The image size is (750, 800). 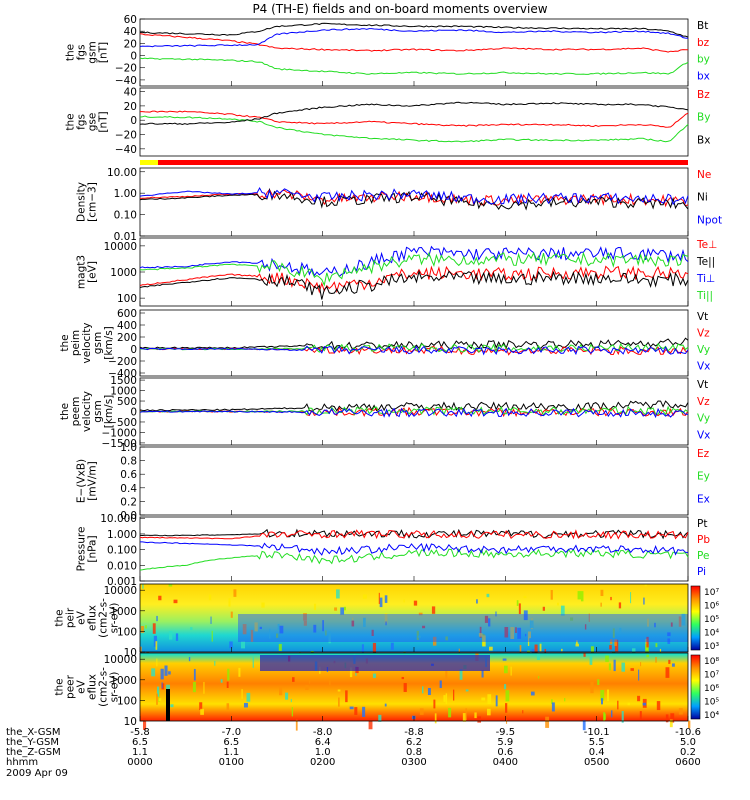 I want to click on y-tick-label: 1.00, so click(x=125, y=194).